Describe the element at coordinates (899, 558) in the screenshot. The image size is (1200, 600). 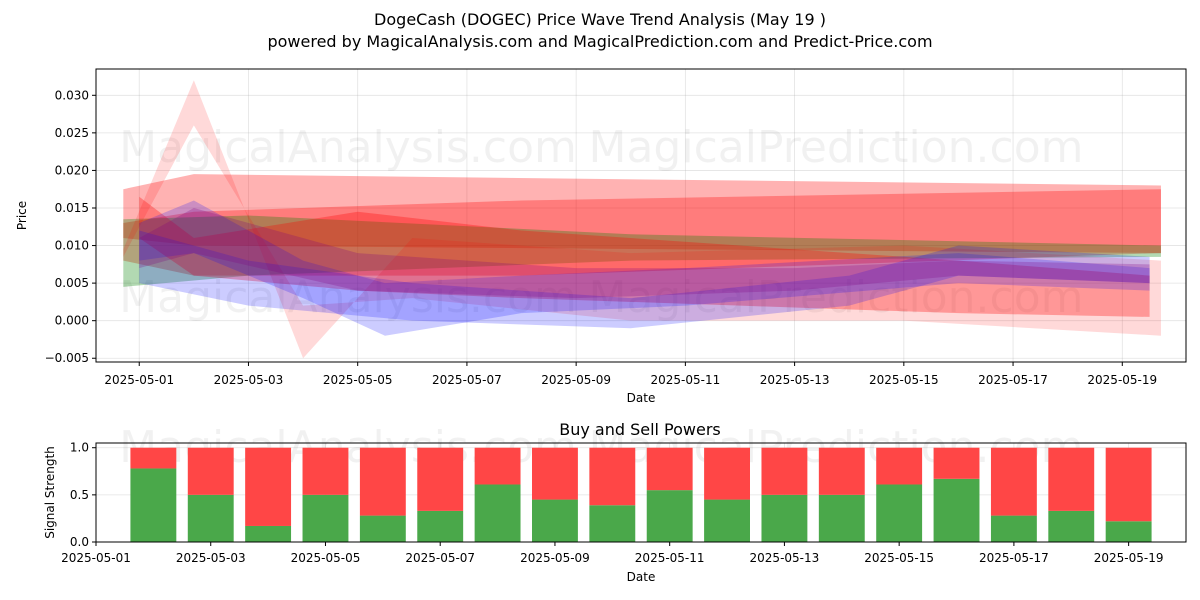
I see `bottom-x-tick-label: 2025-05-15` at that location.